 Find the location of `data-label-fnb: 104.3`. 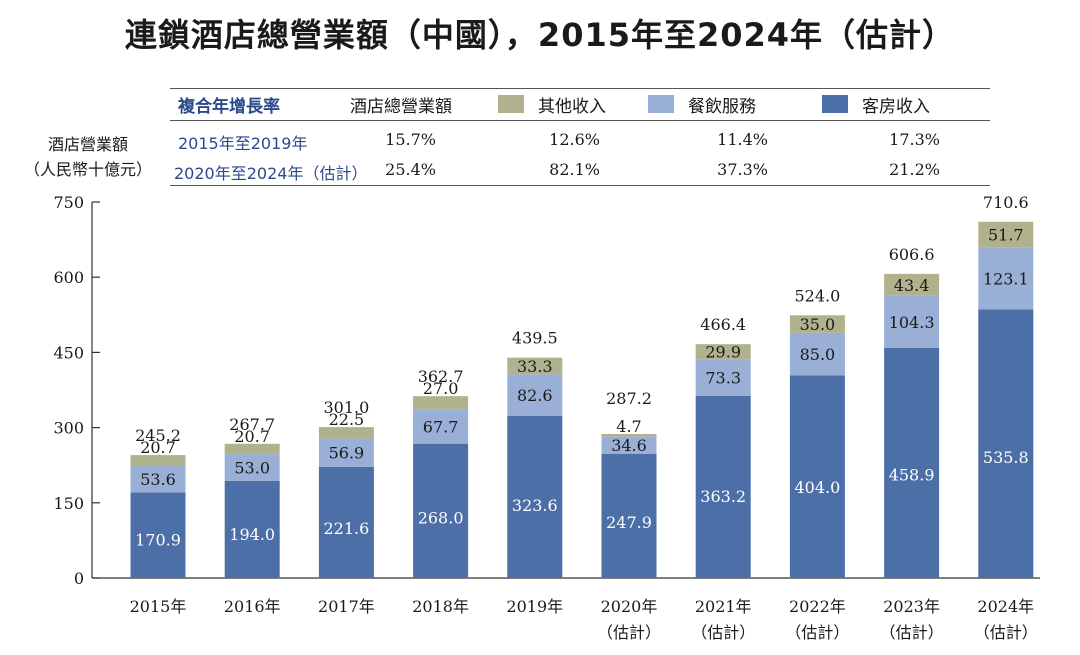

data-label-fnb: 104.3 is located at coordinates (912, 322).